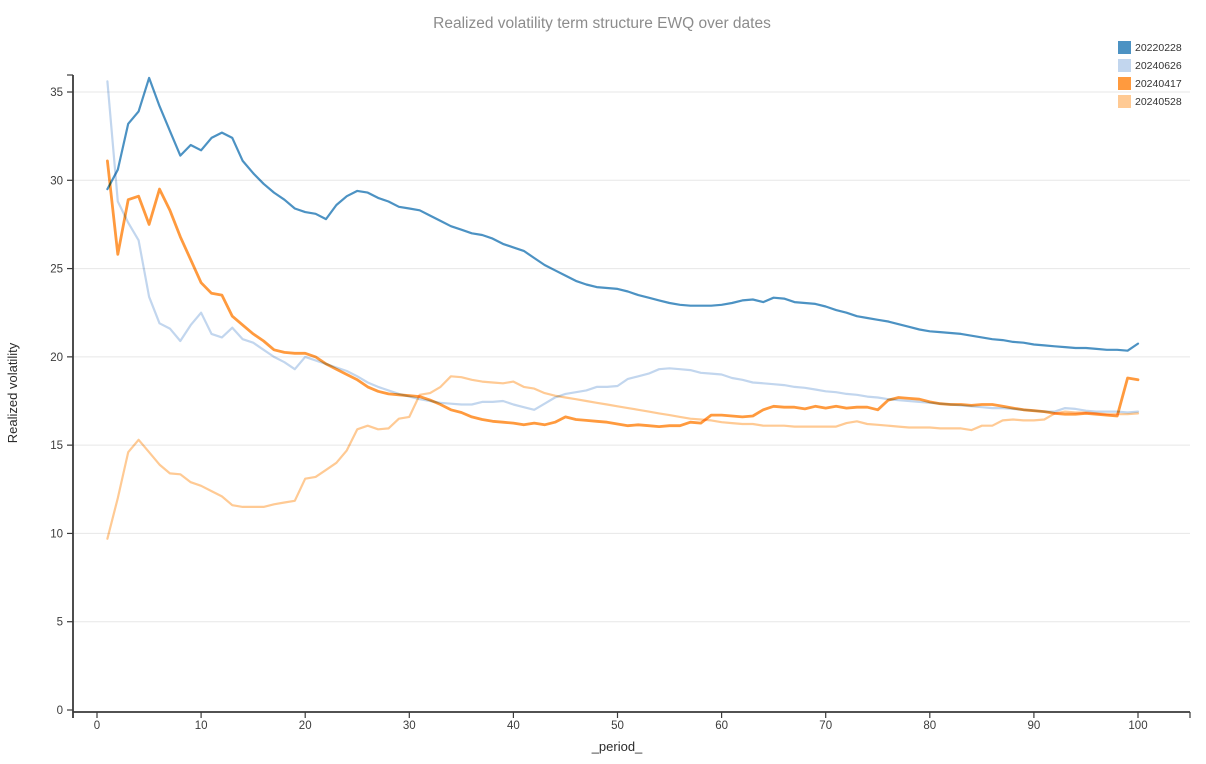 The image size is (1206, 764). Describe the element at coordinates (60, 711) in the screenshot. I see `y-tick-label: 0` at that location.